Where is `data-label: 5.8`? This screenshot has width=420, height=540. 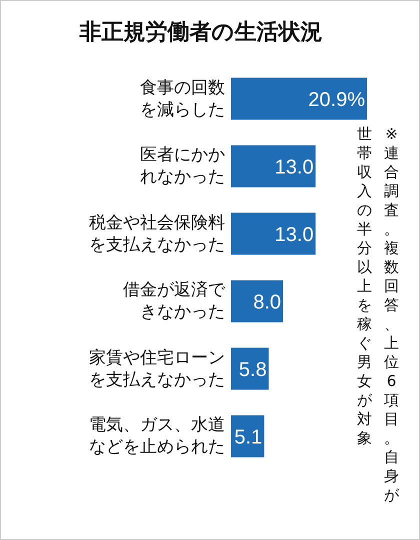
data-label: 5.8 is located at coordinates (252, 369).